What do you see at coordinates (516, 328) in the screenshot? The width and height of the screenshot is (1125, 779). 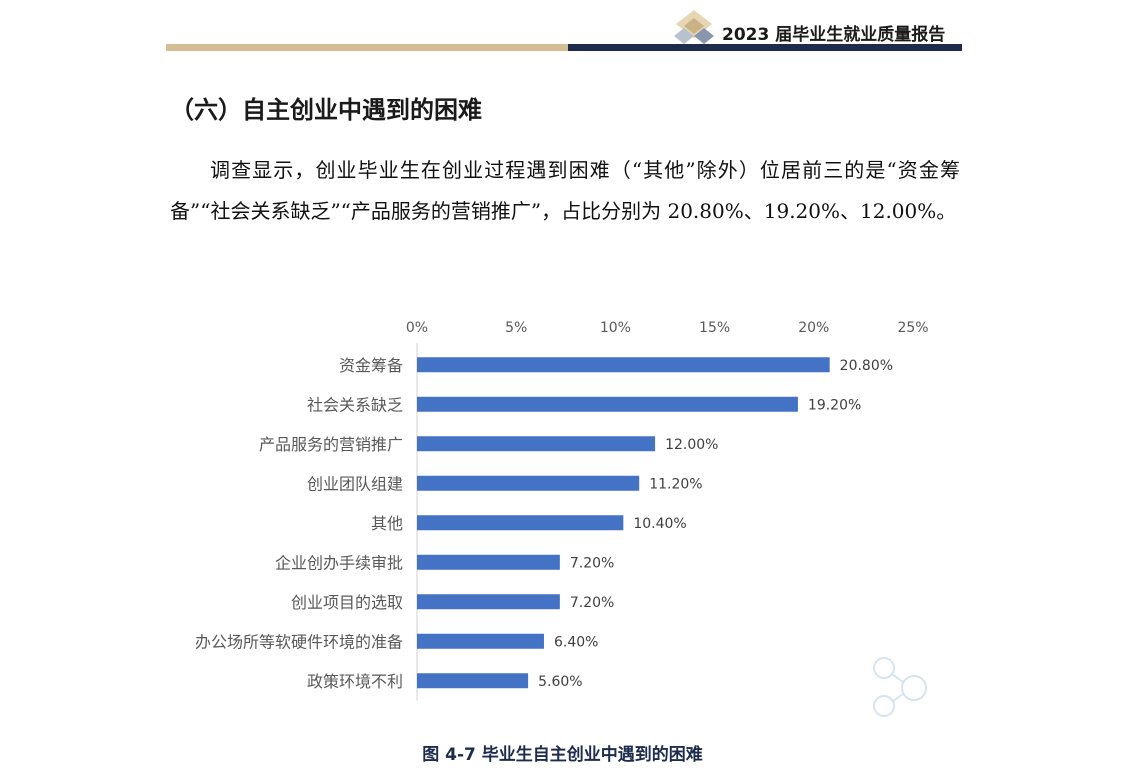 I see `x-tick-label: 5%` at bounding box center [516, 328].